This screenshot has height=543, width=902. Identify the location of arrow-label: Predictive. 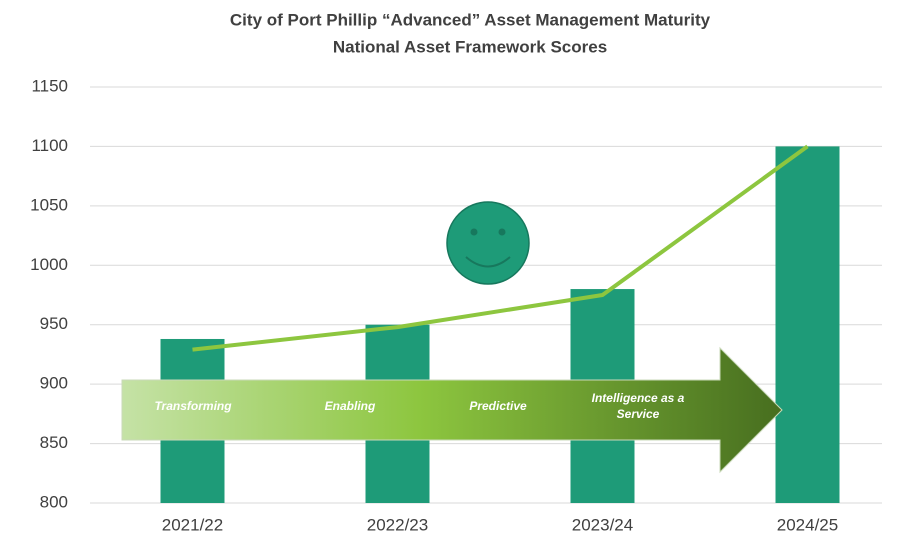
(498, 406).